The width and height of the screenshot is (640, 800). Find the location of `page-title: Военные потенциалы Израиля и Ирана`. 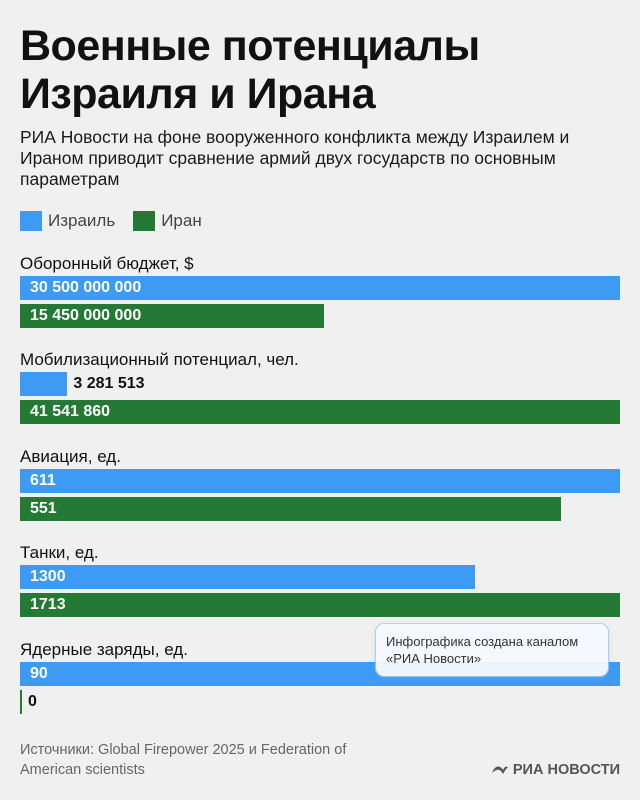

page-title: Военные потенциалы Израиля и Ирана is located at coordinates (250, 70).